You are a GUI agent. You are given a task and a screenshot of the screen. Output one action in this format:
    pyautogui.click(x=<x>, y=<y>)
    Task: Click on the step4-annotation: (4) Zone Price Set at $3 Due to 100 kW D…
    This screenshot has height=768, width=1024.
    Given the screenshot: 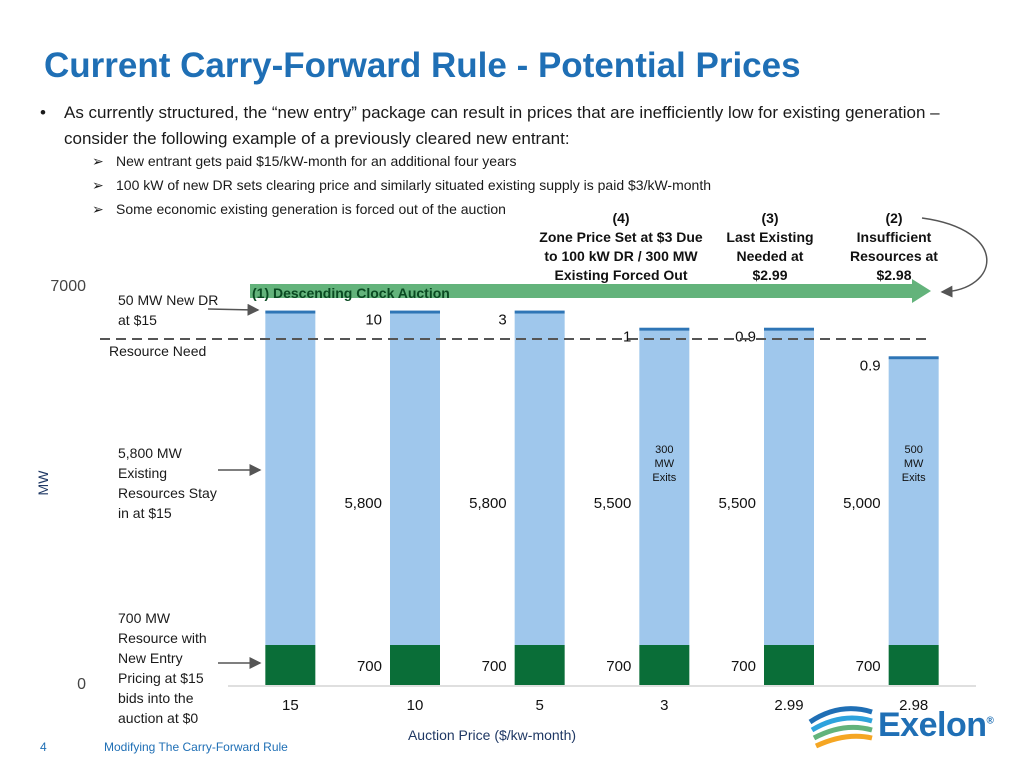 What is the action you would take?
    pyautogui.click(x=621, y=247)
    